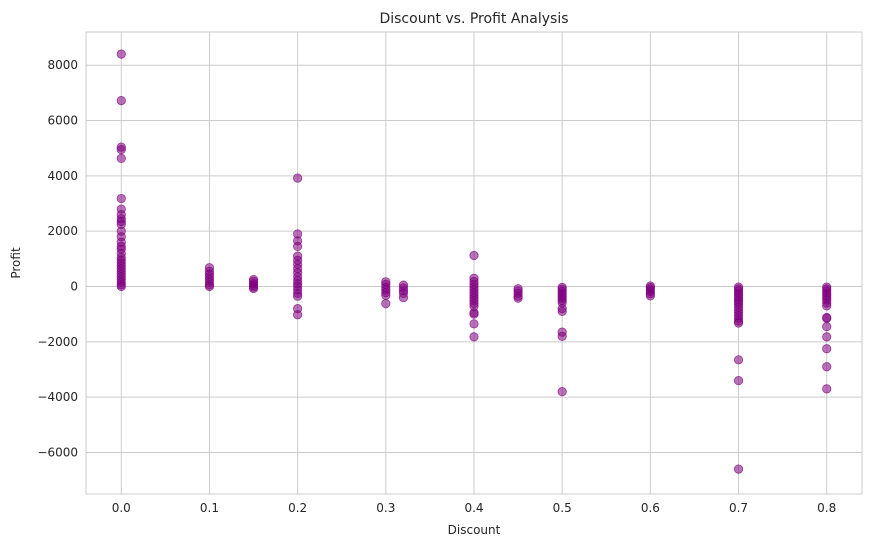 This screenshot has height=547, width=871. What do you see at coordinates (562, 508) in the screenshot?
I see `x-tick-label: 0.5` at bounding box center [562, 508].